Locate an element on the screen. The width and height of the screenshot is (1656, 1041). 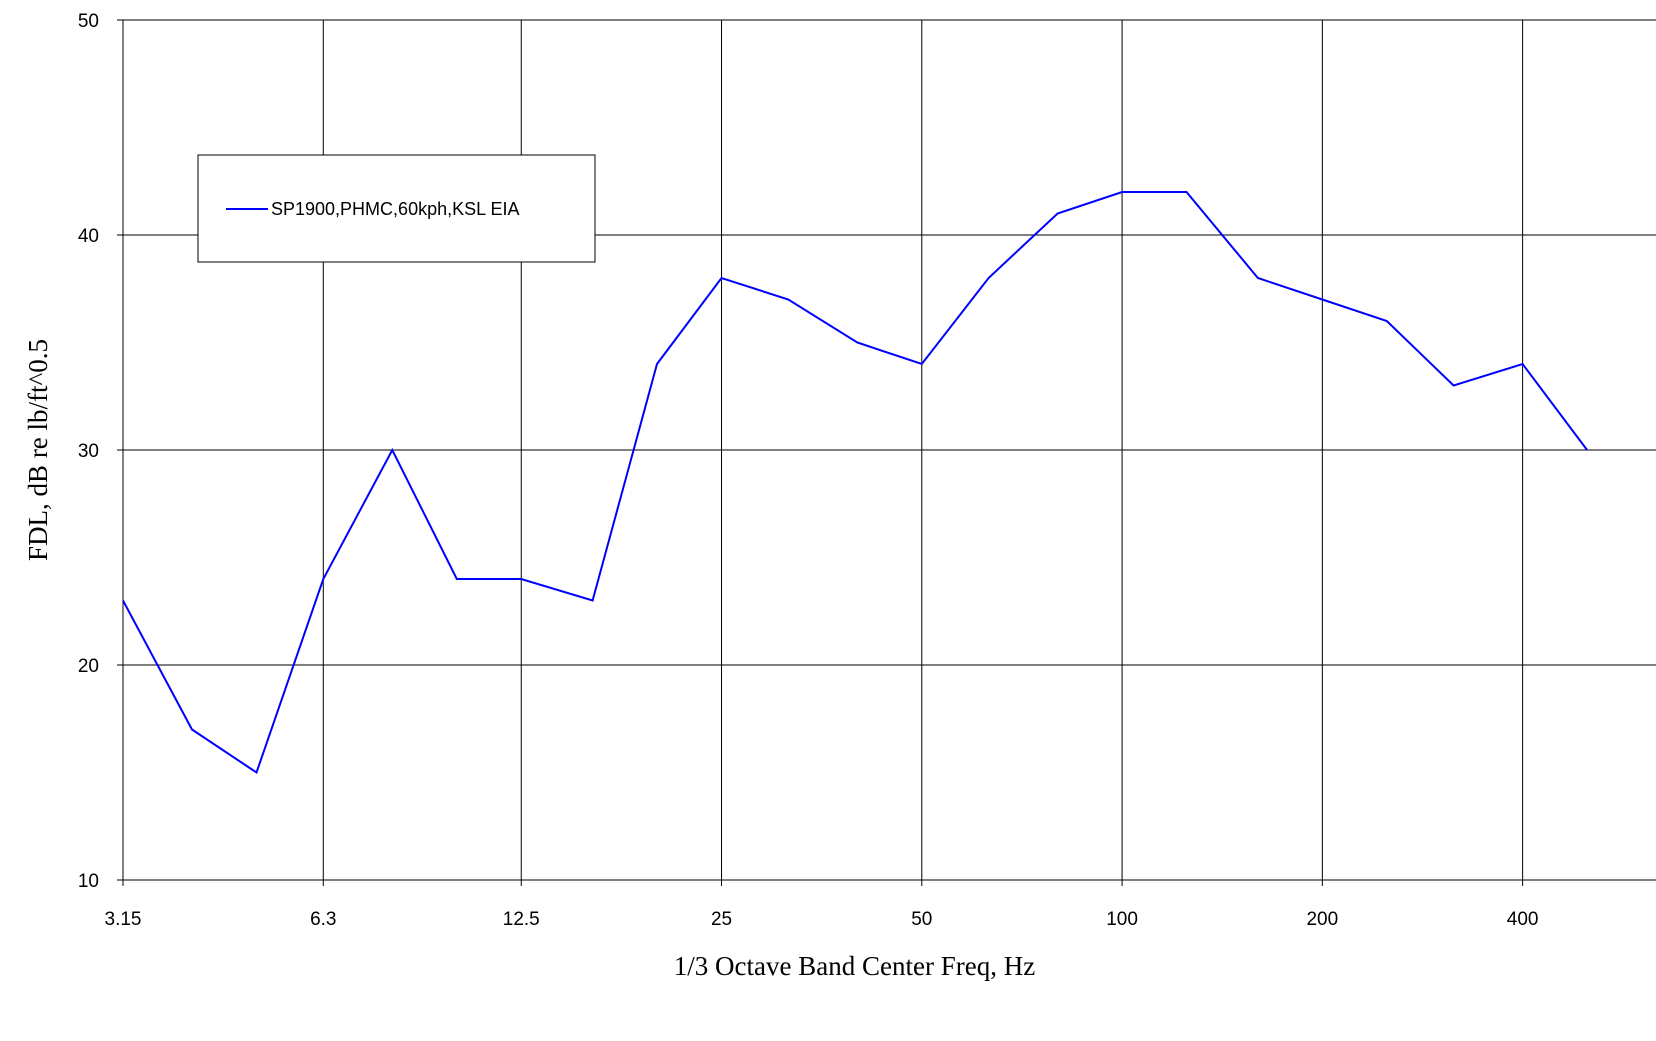
x-tick-label: 400 is located at coordinates (1523, 919).